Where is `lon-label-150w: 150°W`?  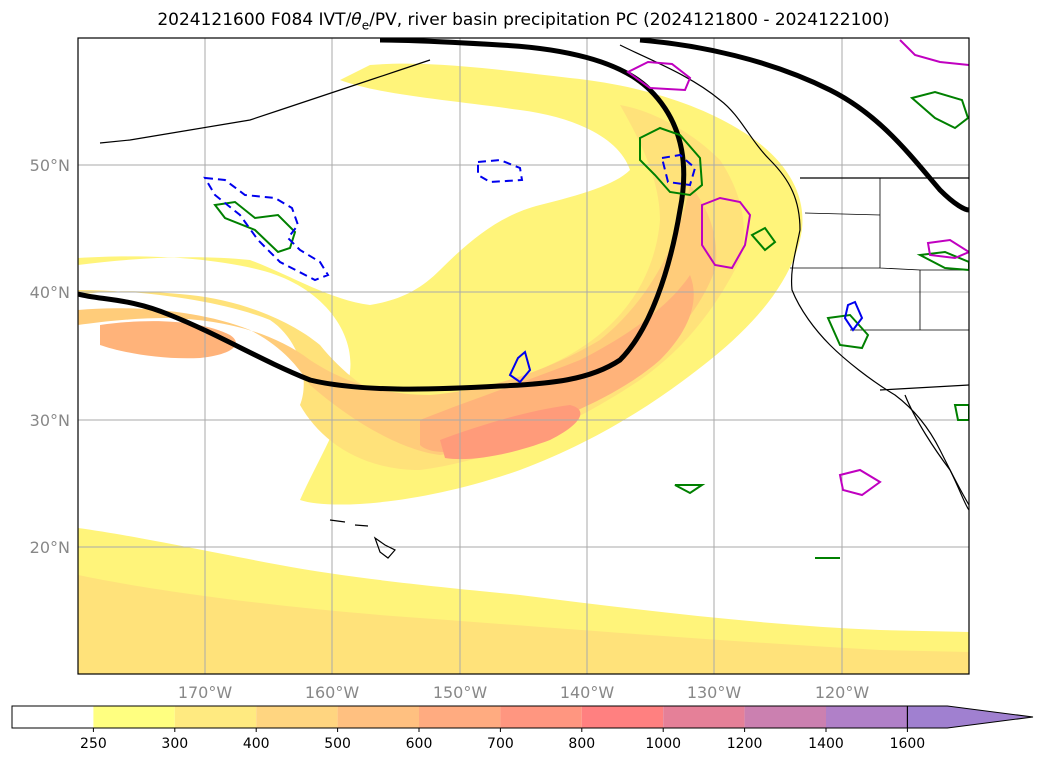
lon-label-150w: 150°W is located at coordinates (460, 692).